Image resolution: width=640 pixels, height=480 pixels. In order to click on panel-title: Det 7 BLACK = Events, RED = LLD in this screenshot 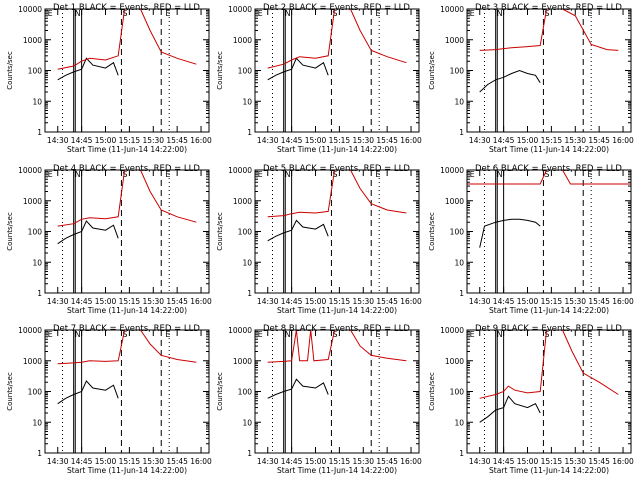, I will do `click(126, 329)`.